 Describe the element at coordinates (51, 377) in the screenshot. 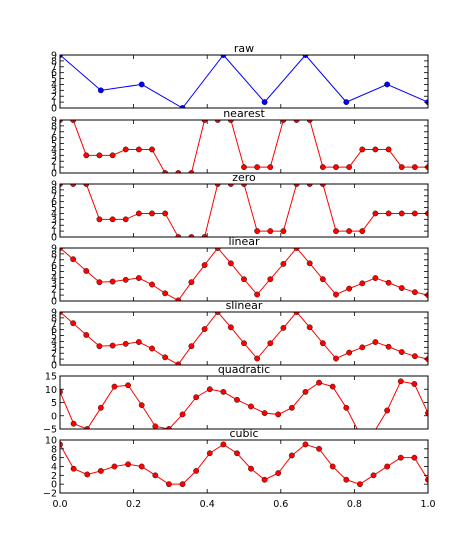

I see `y-tick-label: 15` at that location.